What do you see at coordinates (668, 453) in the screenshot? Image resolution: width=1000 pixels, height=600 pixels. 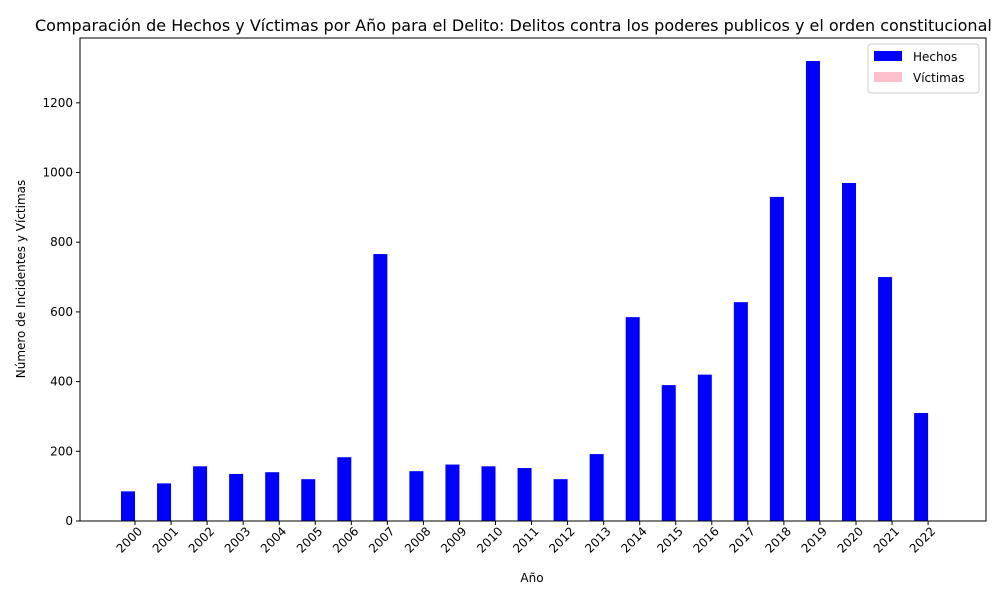 I see `bar-hechos-2015` at bounding box center [668, 453].